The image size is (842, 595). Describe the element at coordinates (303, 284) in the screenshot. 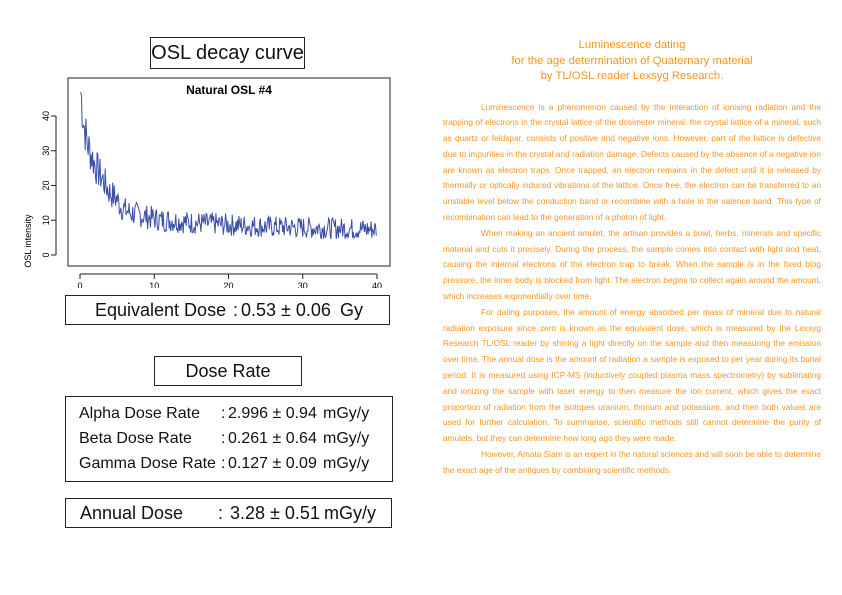

I see `x-tick-label: 30` at that location.